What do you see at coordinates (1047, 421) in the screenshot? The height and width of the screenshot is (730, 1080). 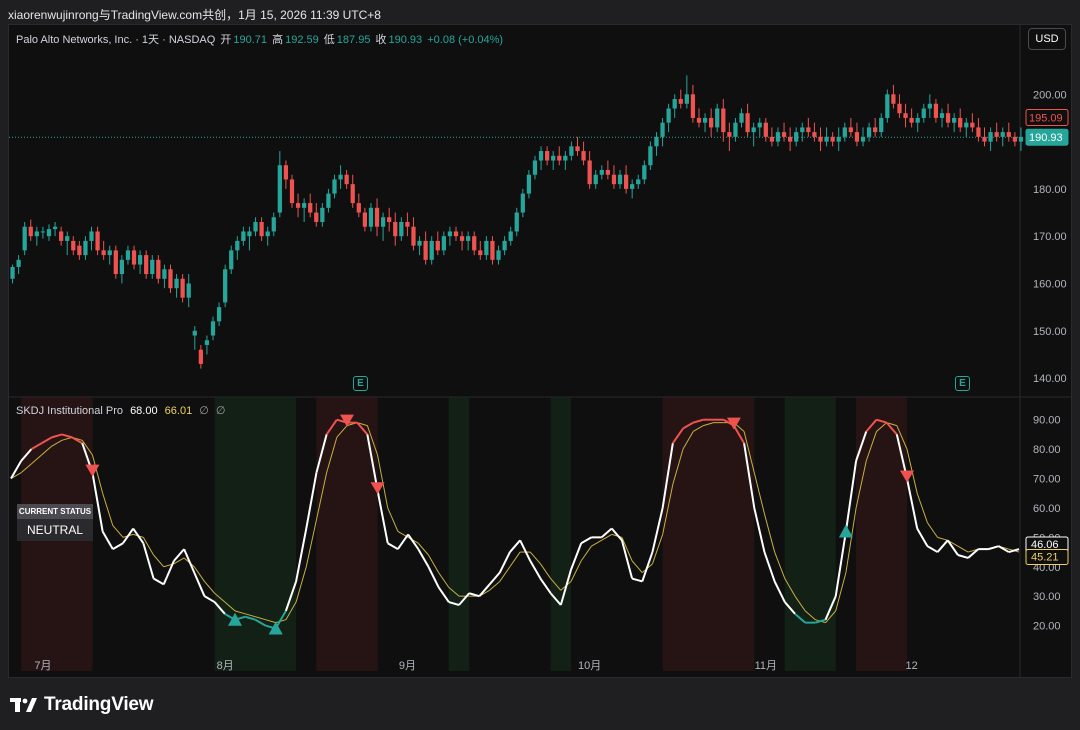 I see `indicator-axis-tick-label: 90.00` at bounding box center [1047, 421].